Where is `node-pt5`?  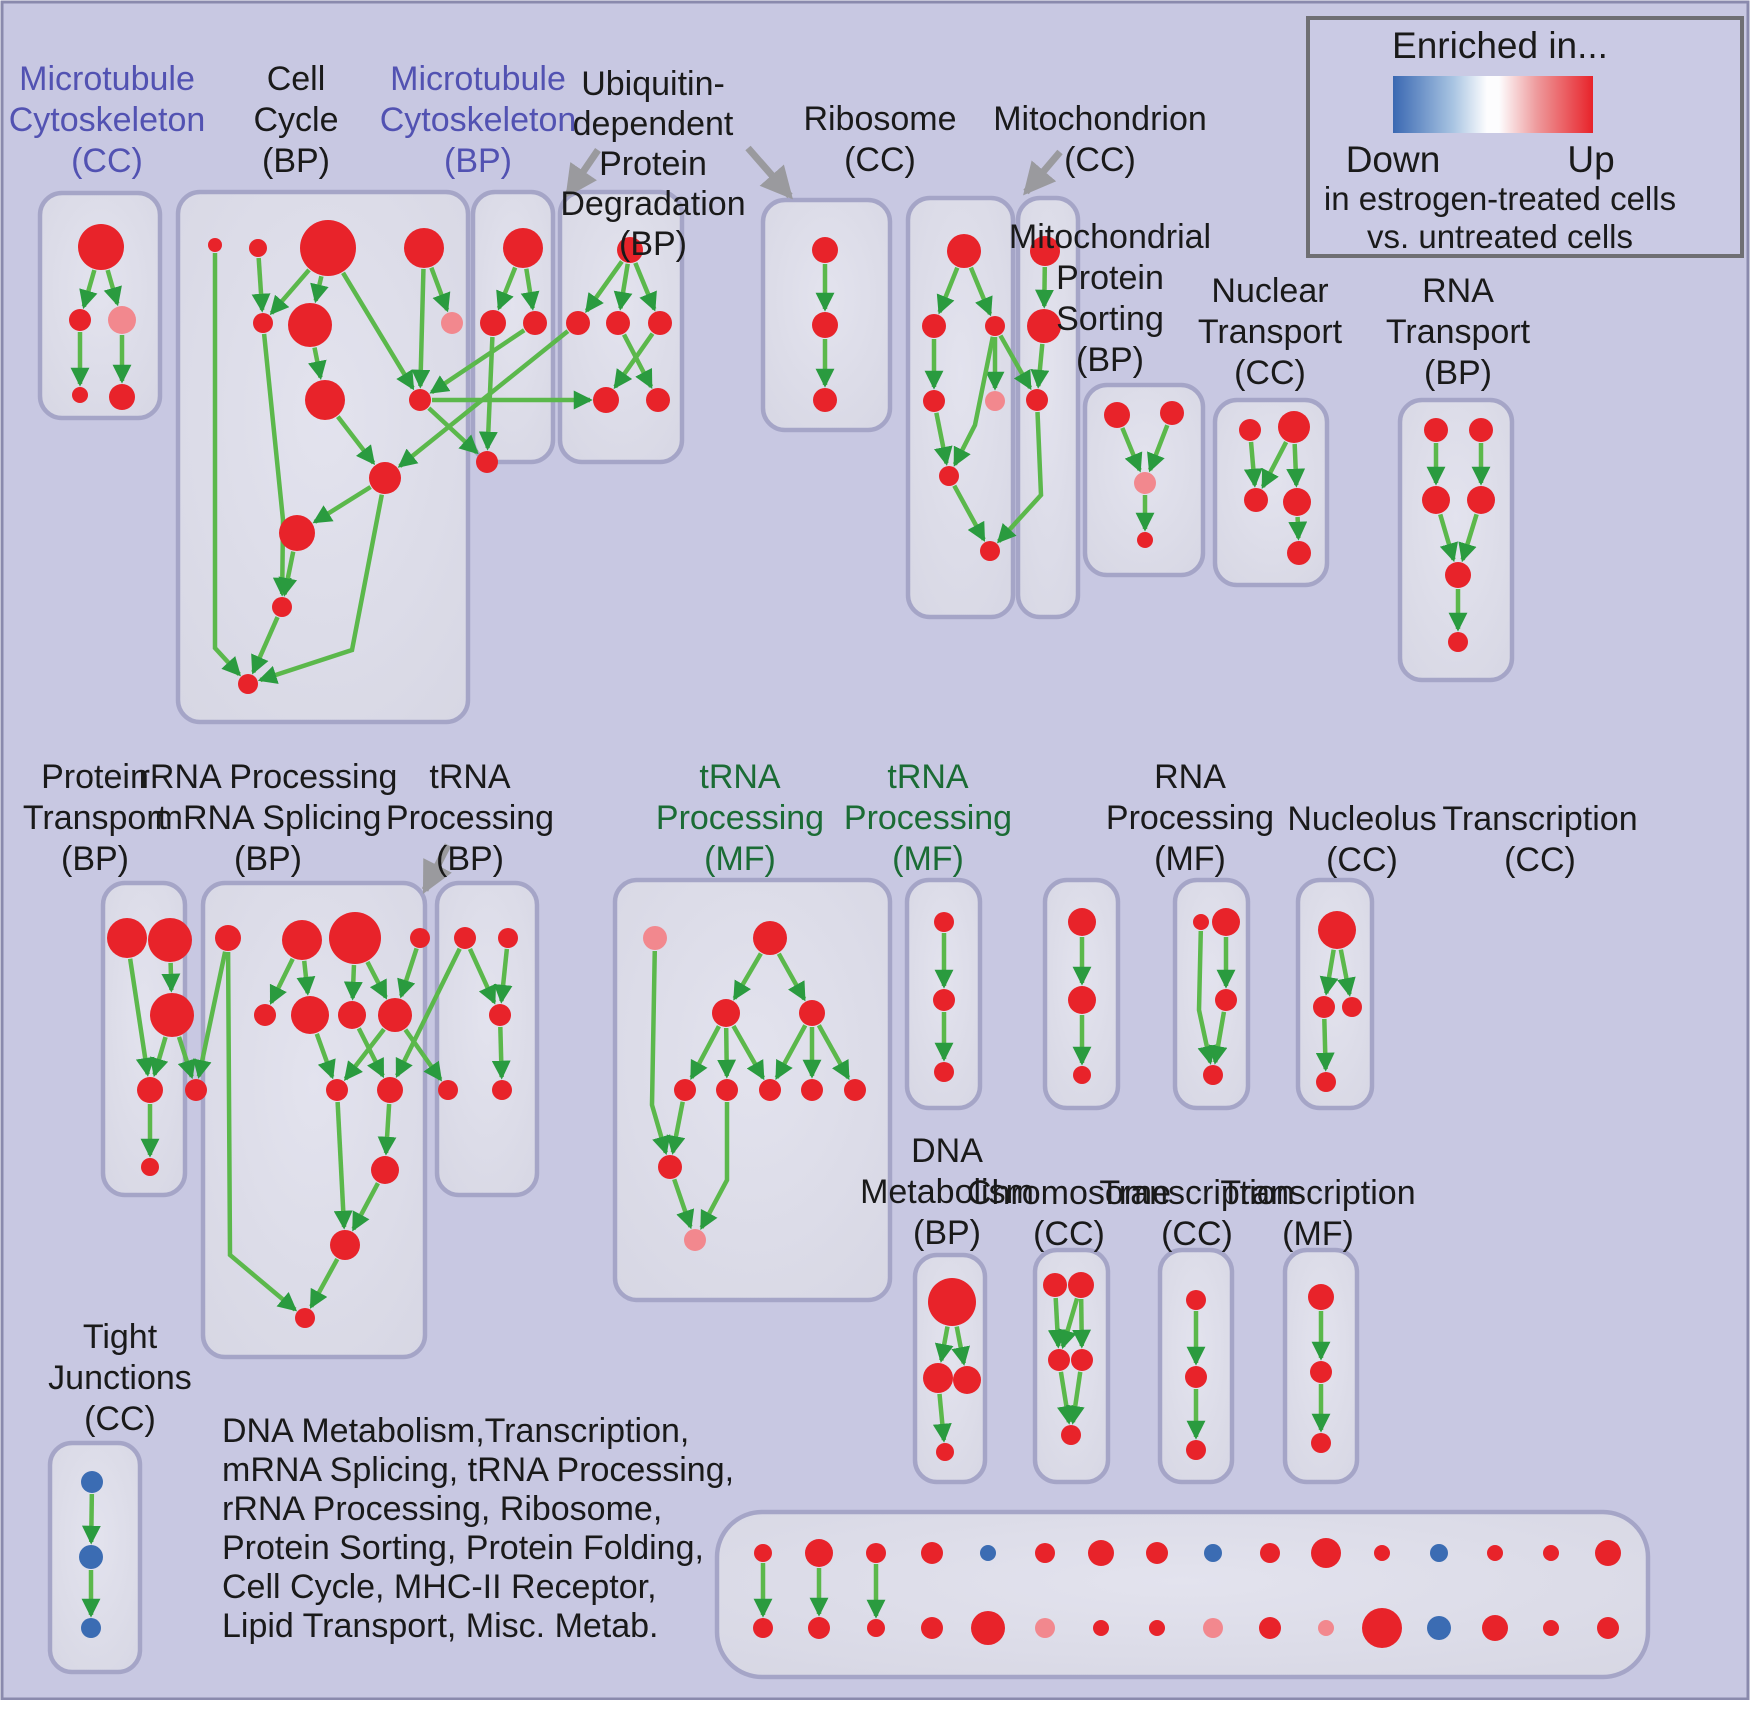
node-pt5 is located at coordinates (196, 1090).